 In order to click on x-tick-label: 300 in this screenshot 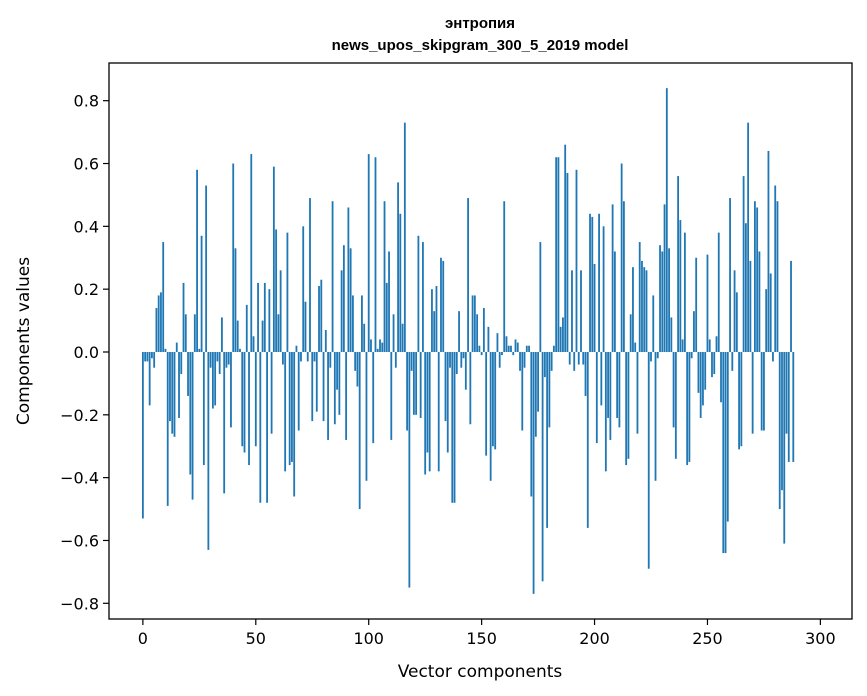, I will do `click(820, 638)`.